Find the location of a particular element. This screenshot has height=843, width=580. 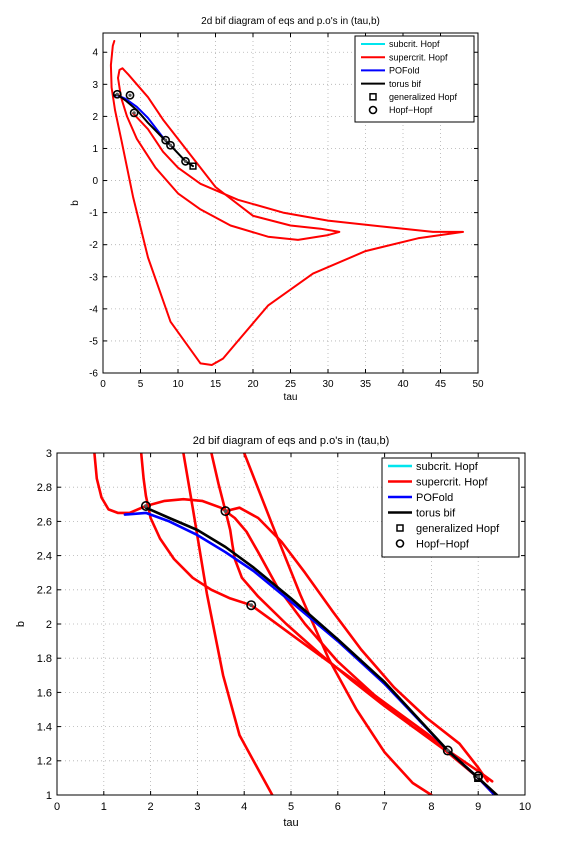

y-tick-label: -6 is located at coordinates (93, 374).